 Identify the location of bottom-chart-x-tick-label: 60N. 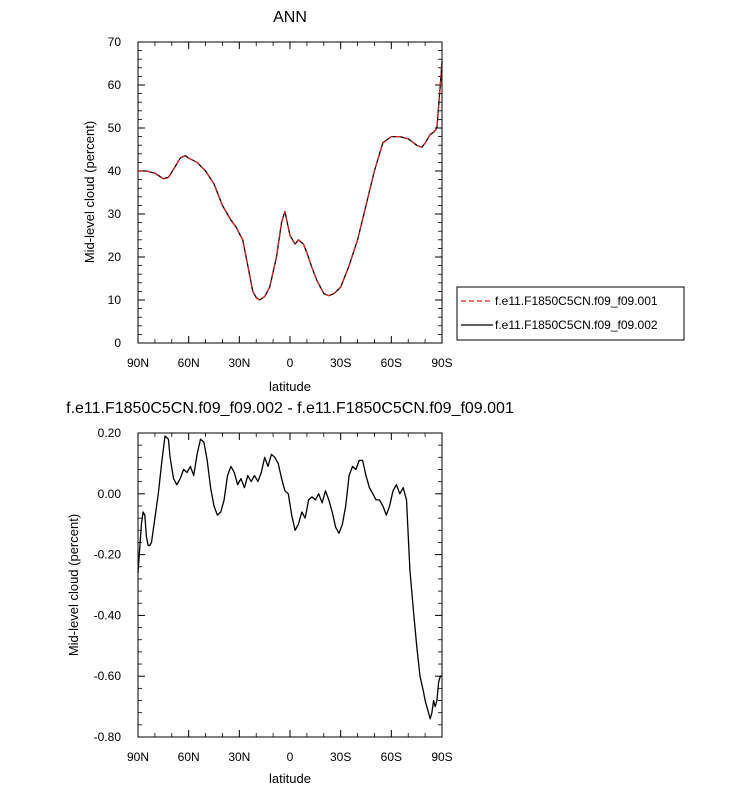
(189, 757).